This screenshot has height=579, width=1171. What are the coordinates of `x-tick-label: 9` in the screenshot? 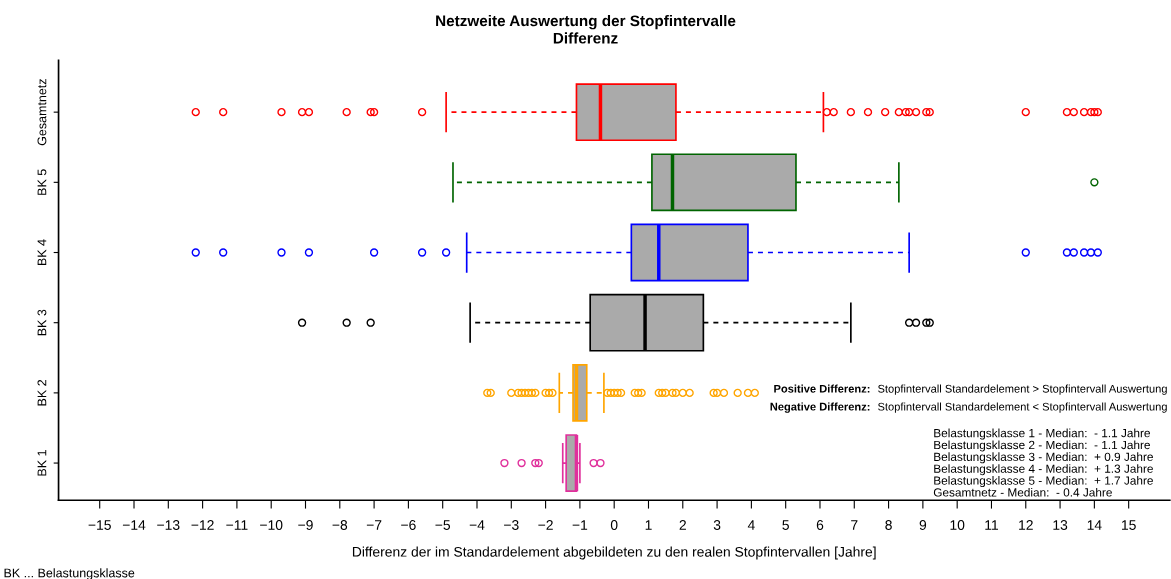 It's located at (923, 525).